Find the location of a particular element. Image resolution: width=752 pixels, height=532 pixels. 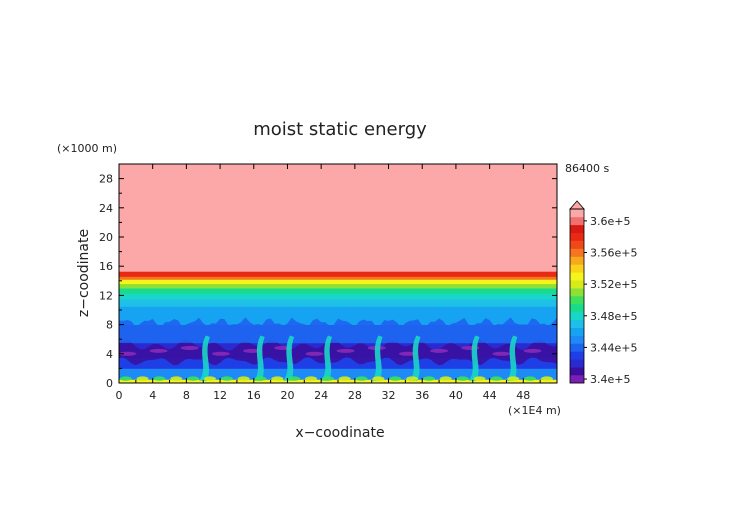

y-tick-label: 20 is located at coordinates (106, 237).